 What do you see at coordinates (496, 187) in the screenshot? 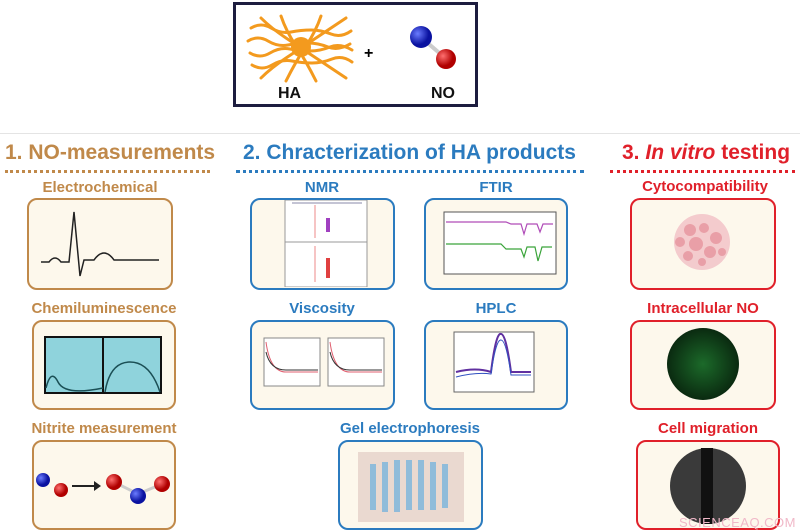
I see `label-ftir: FTIR` at bounding box center [496, 187].